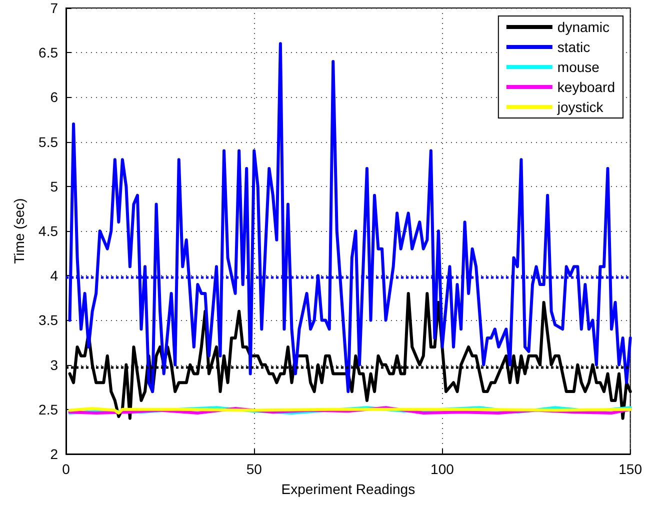 Image resolution: width=645 pixels, height=507 pixels. What do you see at coordinates (66, 469) in the screenshot?
I see `x-tick-label: 0` at bounding box center [66, 469].